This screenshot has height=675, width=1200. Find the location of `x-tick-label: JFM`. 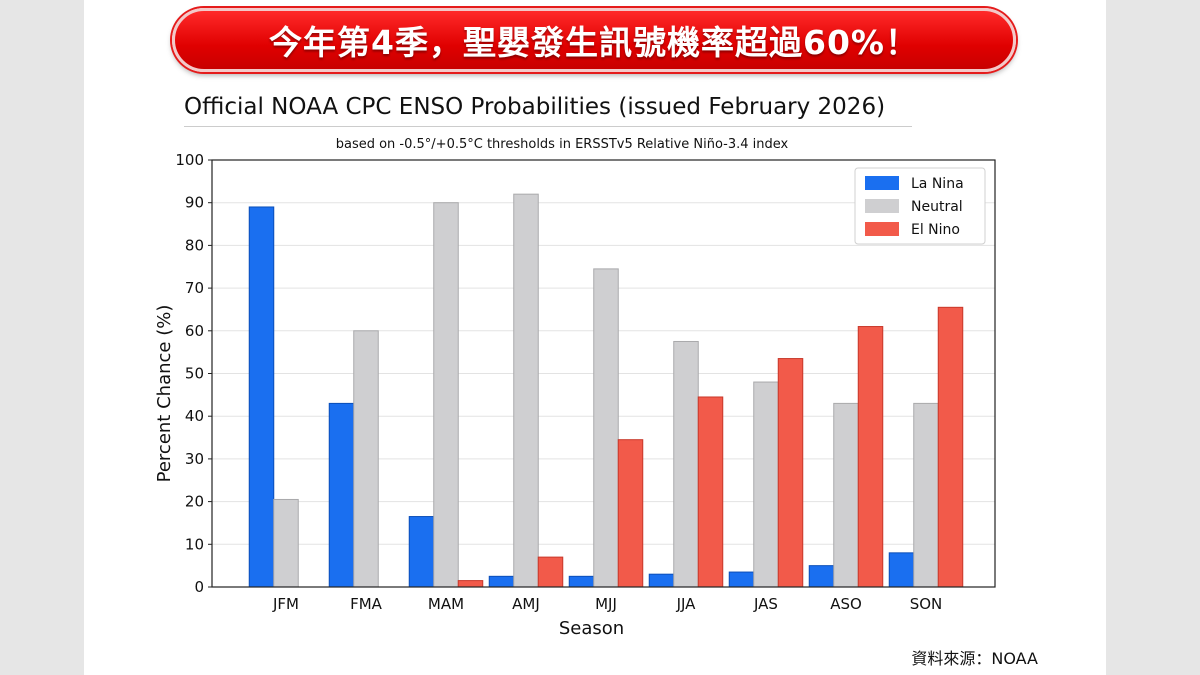

x-tick-label: JFM is located at coordinates (285, 604).